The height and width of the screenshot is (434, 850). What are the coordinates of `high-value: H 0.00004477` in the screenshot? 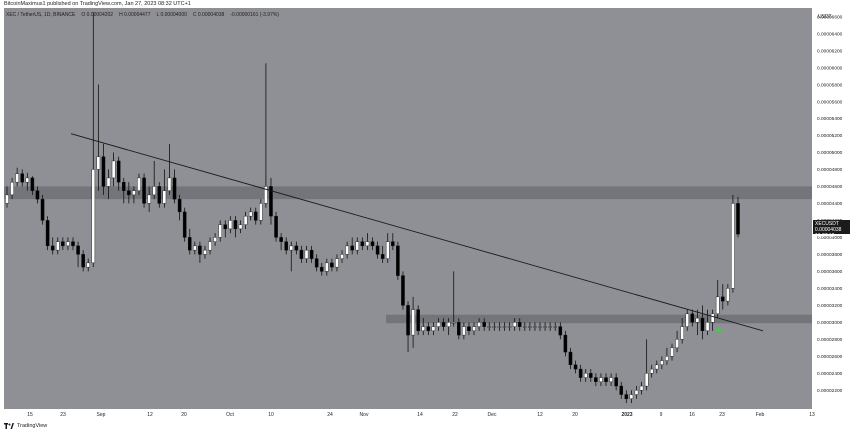 It's located at (135, 15).